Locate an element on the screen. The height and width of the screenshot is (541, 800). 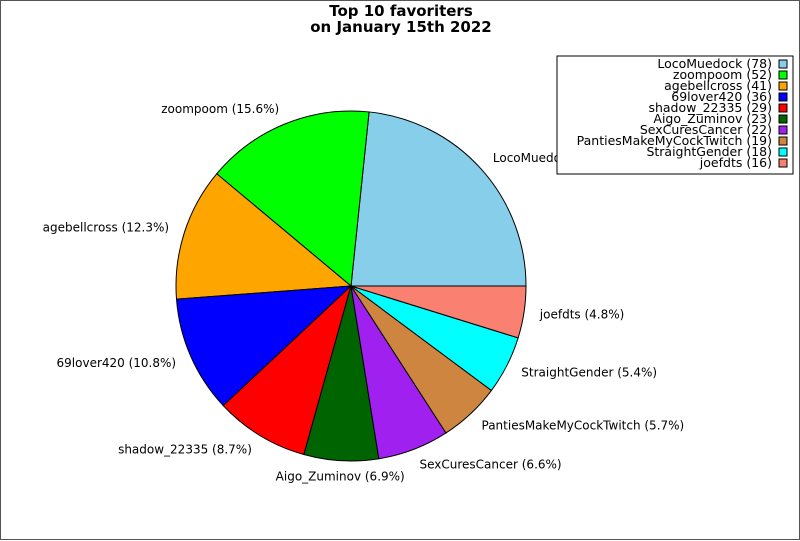
legend-entry-label: LocoMuedock (78) is located at coordinates (714, 63).